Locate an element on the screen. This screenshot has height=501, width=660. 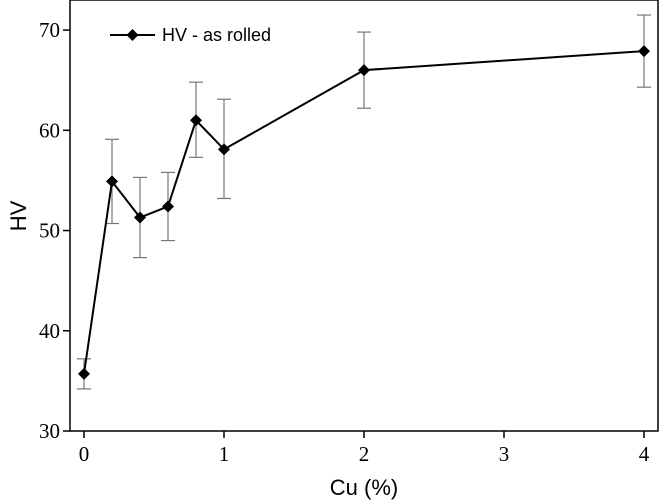
x-tick-label: 3 is located at coordinates (504, 454).